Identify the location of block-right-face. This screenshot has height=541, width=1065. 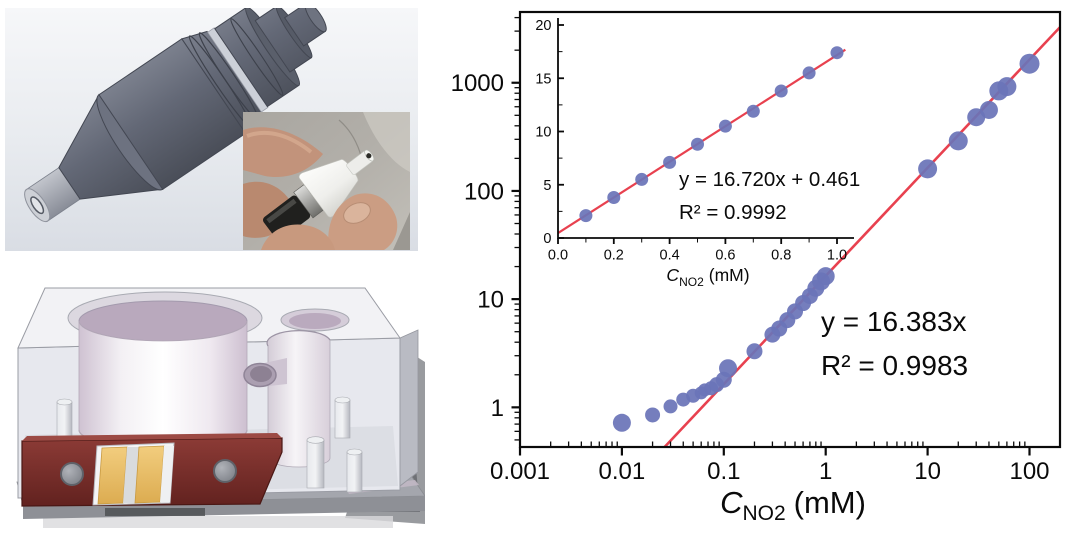
(409, 408).